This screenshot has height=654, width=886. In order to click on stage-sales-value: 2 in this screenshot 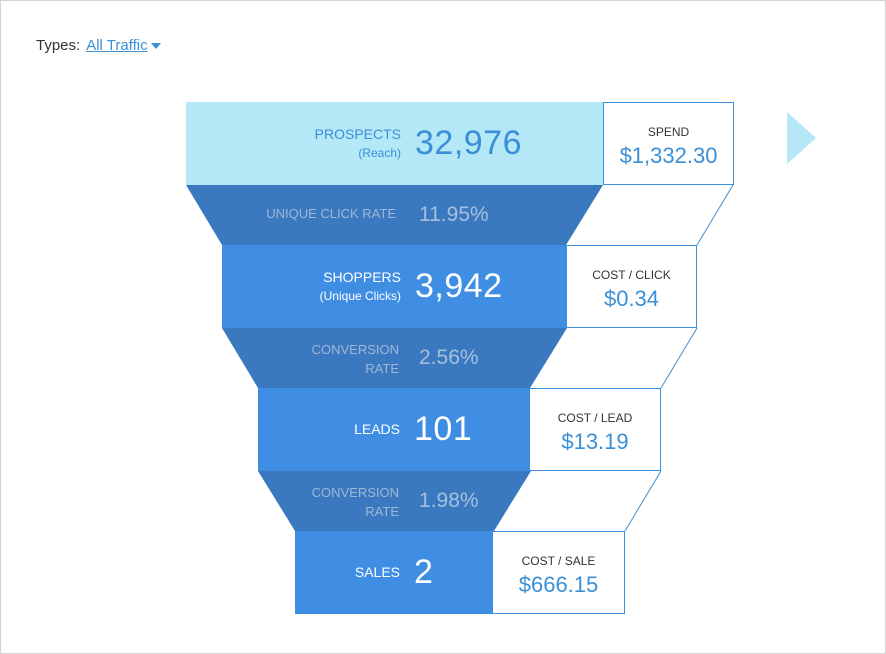, I will do `click(424, 572)`.